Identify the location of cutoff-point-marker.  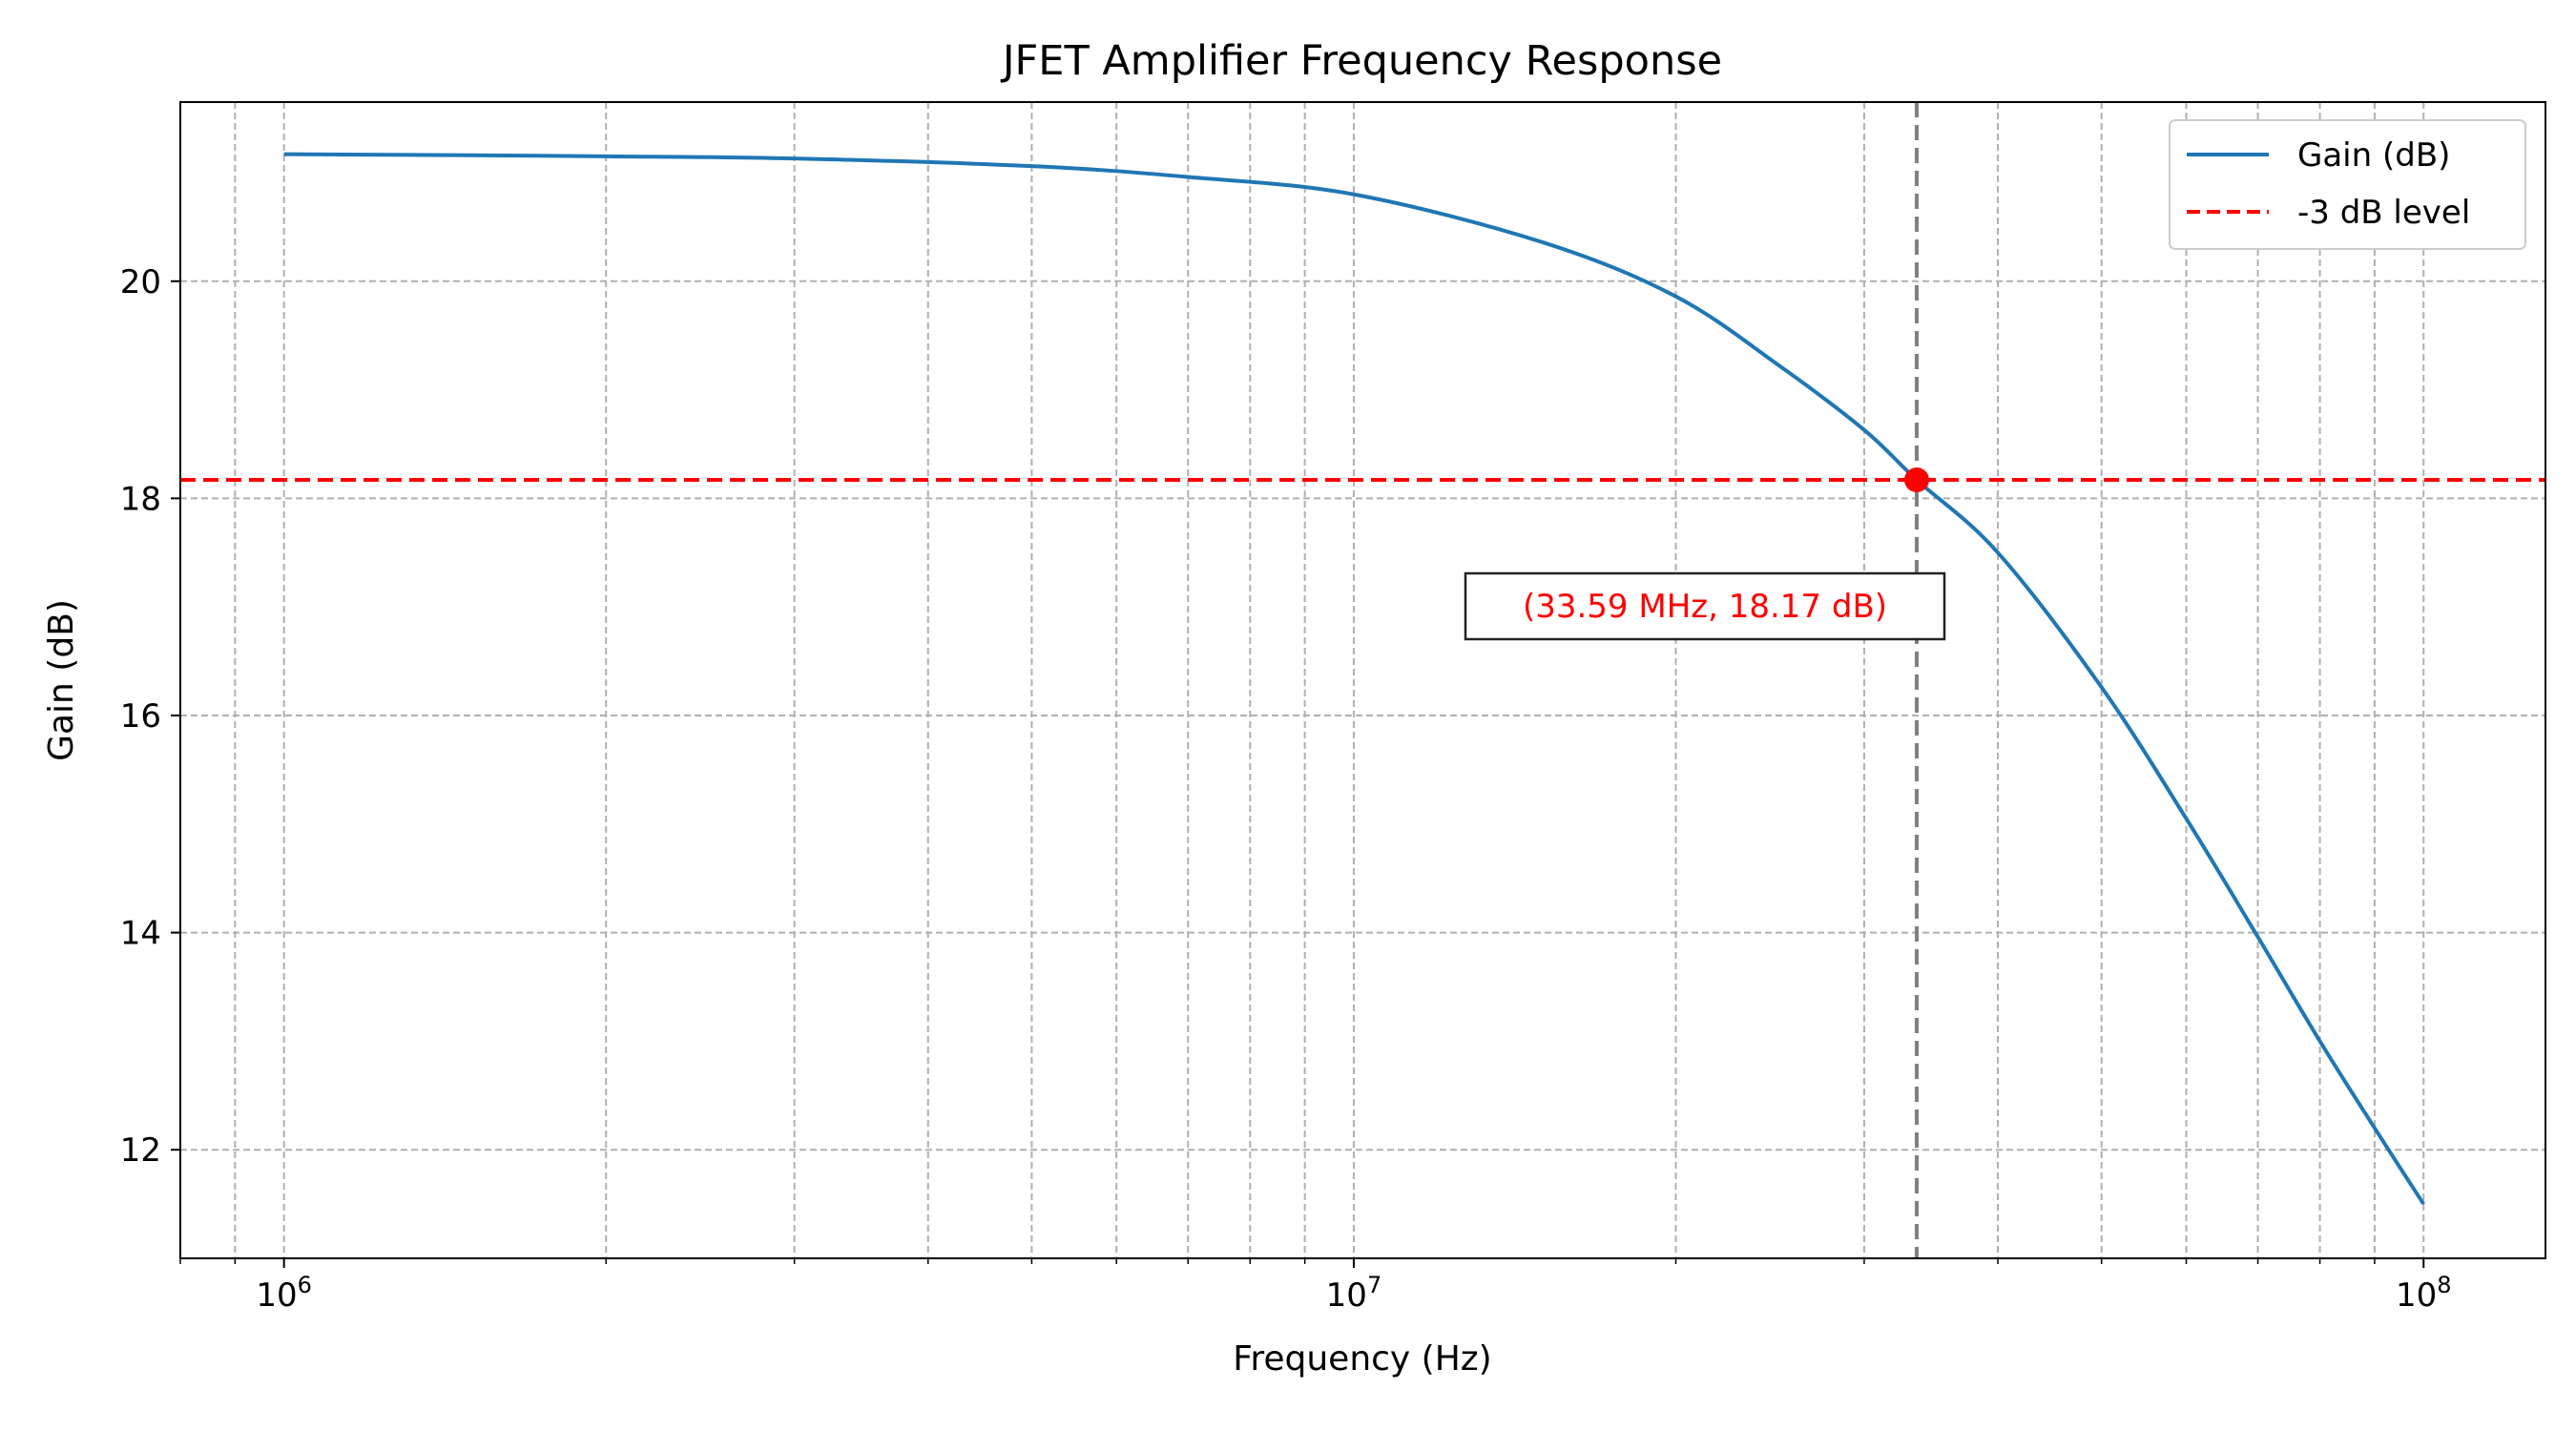
(1916, 480).